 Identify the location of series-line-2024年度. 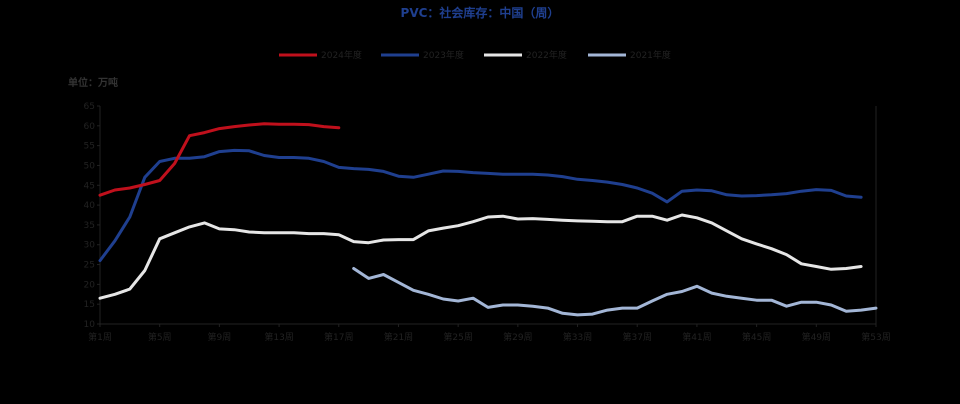
(219, 159).